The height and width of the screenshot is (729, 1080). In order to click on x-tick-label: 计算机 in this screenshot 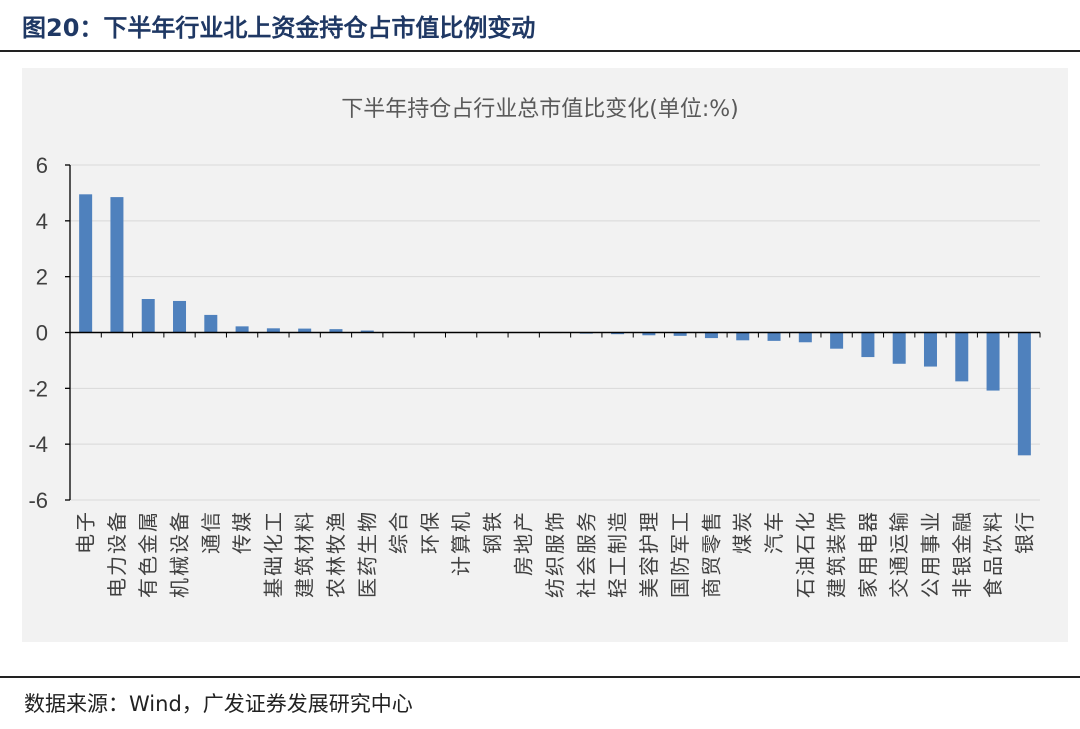, I will do `click(461, 543)`.